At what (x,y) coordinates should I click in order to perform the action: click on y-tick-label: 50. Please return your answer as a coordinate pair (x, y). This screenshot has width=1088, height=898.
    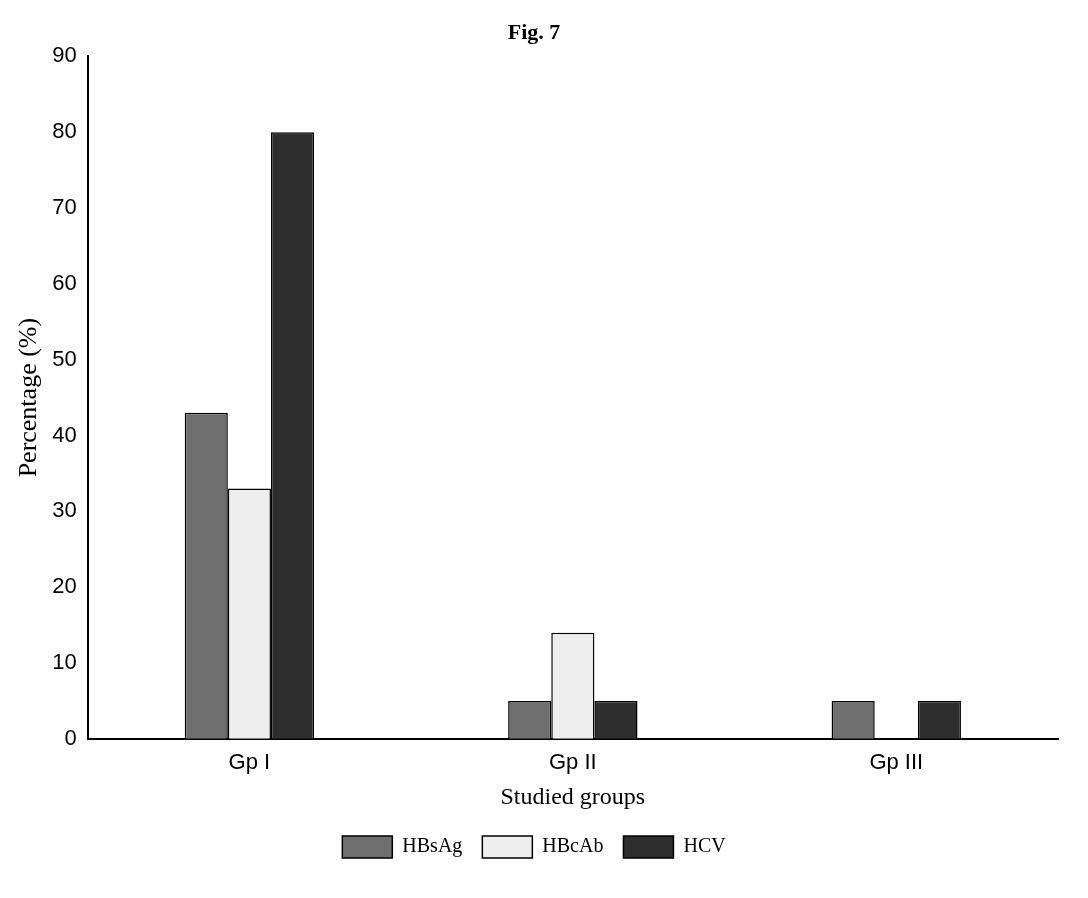
    Looking at the image, I should click on (64, 358).